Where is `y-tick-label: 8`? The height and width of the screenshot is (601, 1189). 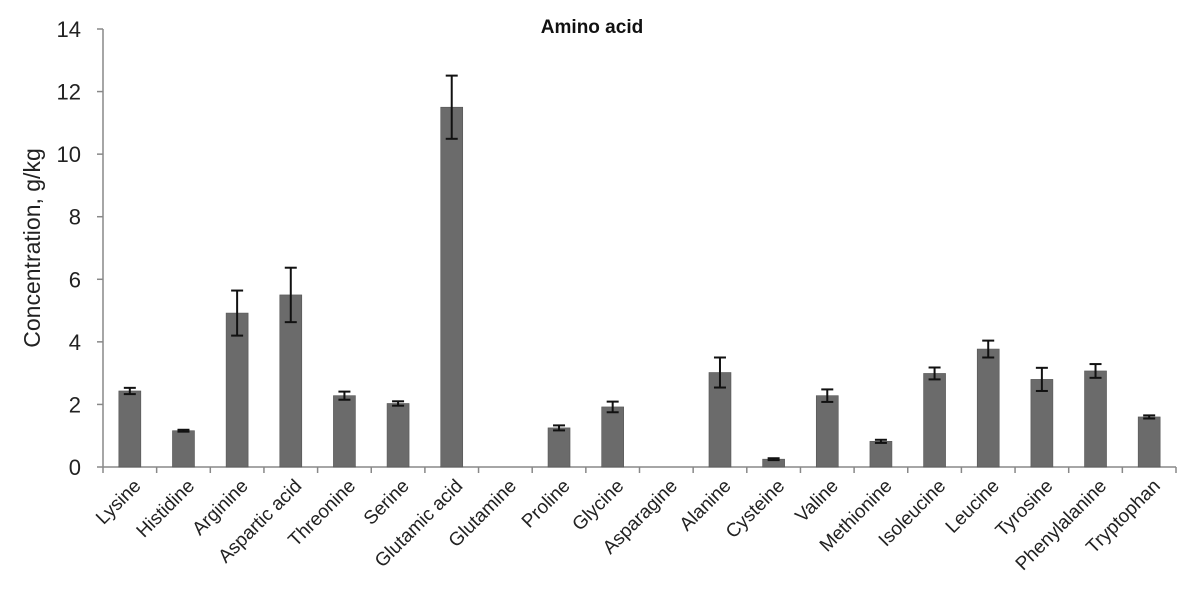 y-tick-label: 8 is located at coordinates (75, 217).